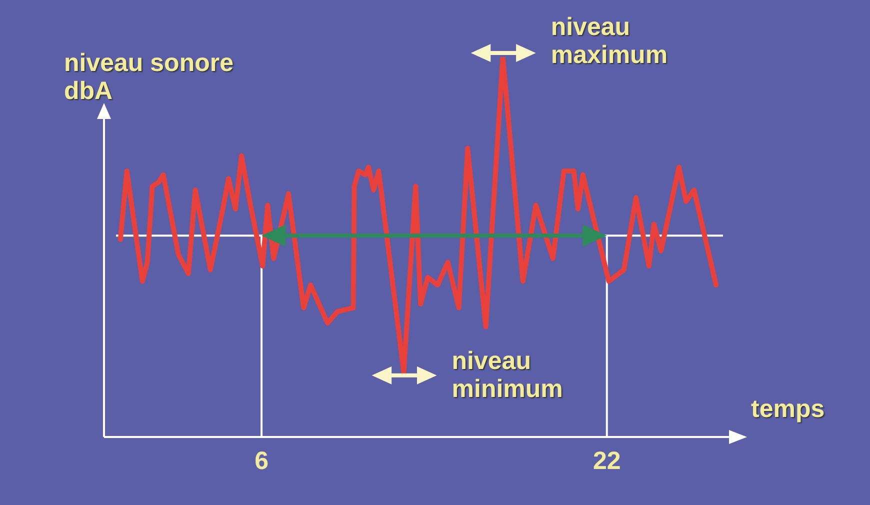  I want to click on annotation: niveau minimum, so click(508, 375).